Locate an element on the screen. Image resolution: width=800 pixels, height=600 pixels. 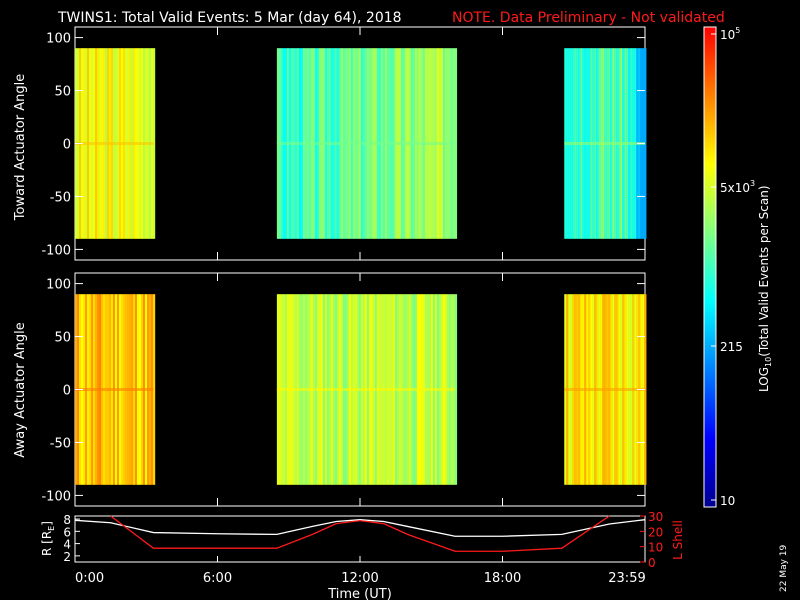
x-tick-label: 0:00 is located at coordinates (89, 578).